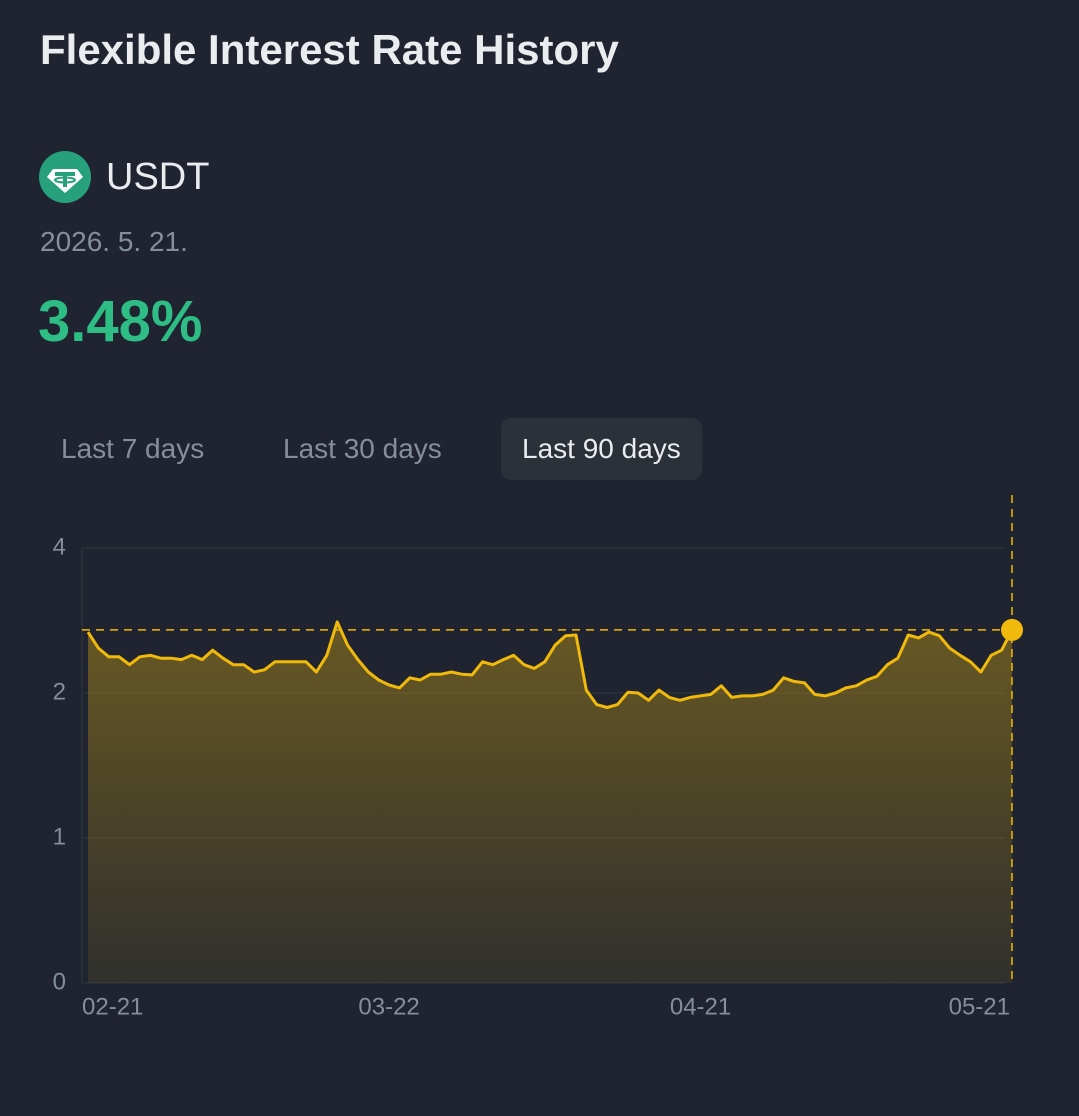 The image size is (1079, 1116). Describe the element at coordinates (362, 448) in the screenshot. I see `tab: Last 30 days` at that location.